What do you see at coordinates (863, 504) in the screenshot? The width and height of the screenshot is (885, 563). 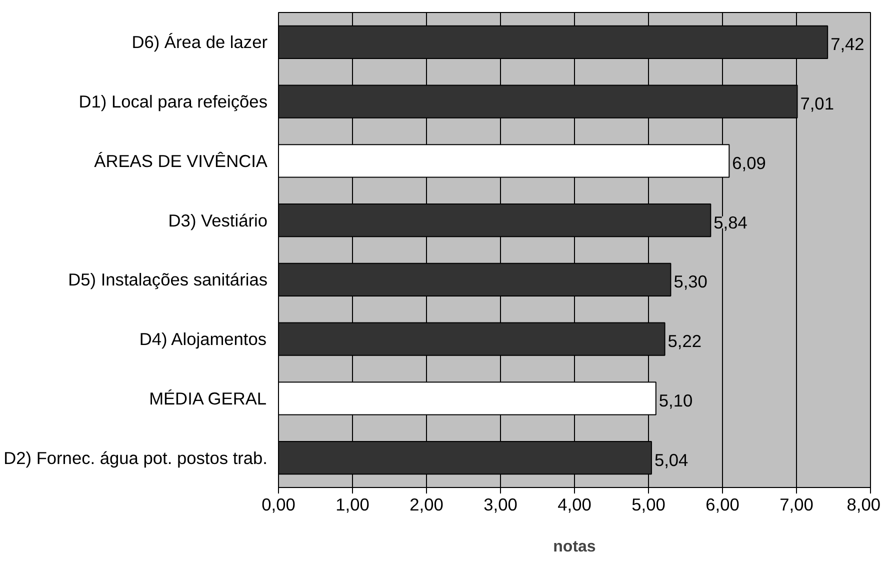 I see `x-tick-label: 8,00` at bounding box center [863, 504].